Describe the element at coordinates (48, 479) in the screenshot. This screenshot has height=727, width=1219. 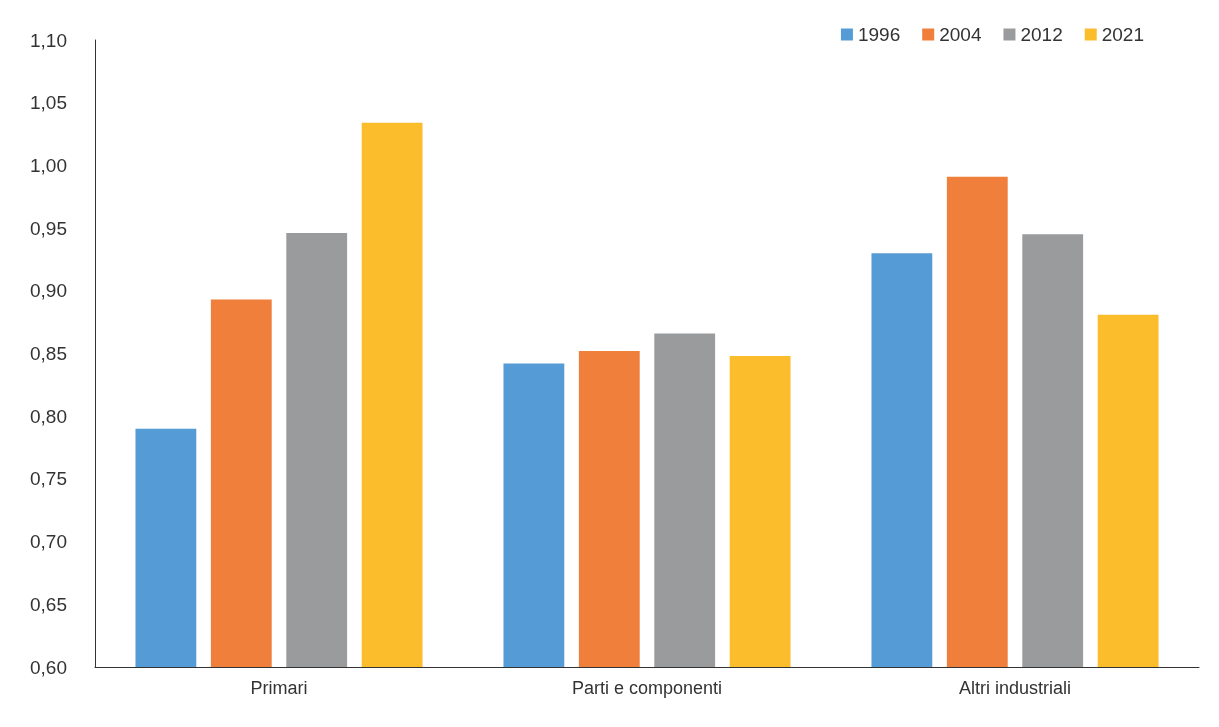
I see `y-tick-label: 0,75` at that location.